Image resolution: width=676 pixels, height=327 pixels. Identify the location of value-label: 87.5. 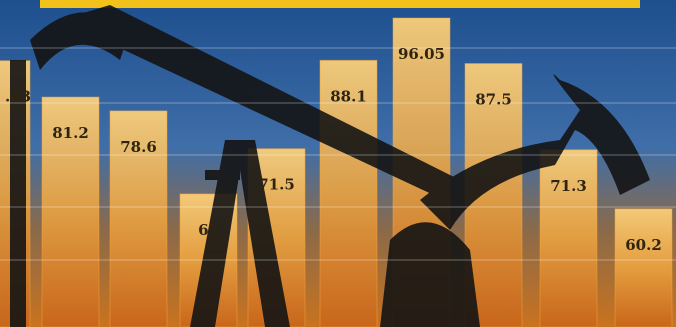
(493, 100).